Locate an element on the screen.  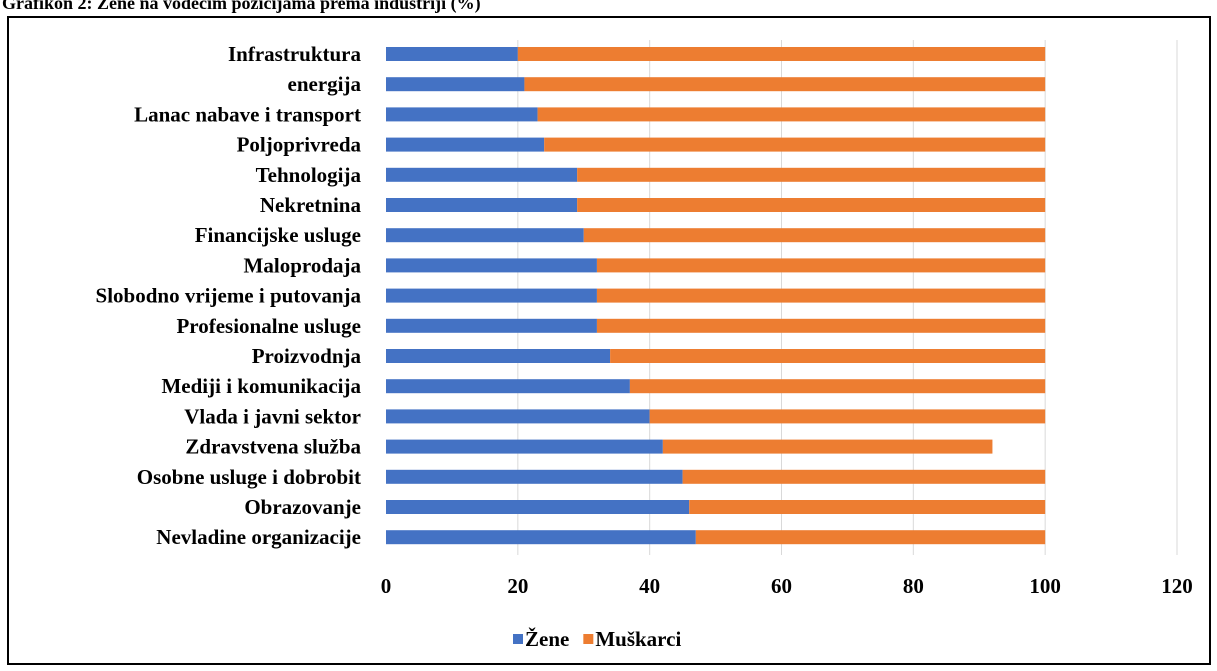
x-tick-label: 0 is located at coordinates (386, 586).